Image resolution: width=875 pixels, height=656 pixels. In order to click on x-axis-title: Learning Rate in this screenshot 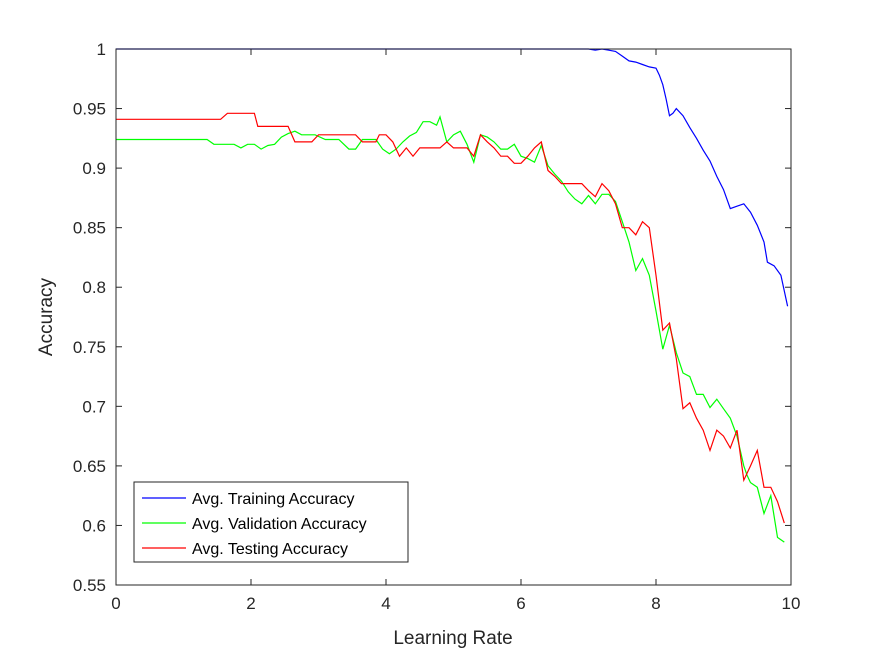, I will do `click(452, 638)`.